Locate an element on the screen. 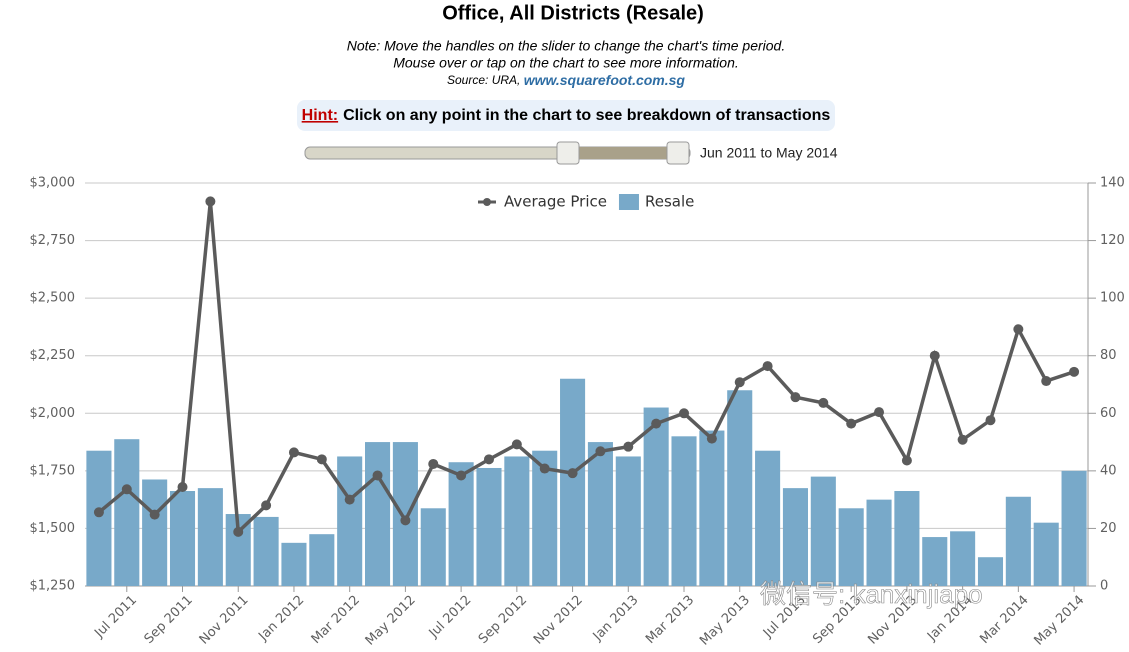 Image resolution: width=1129 pixels, height=652 pixels. hint-box is located at coordinates (566, 115).